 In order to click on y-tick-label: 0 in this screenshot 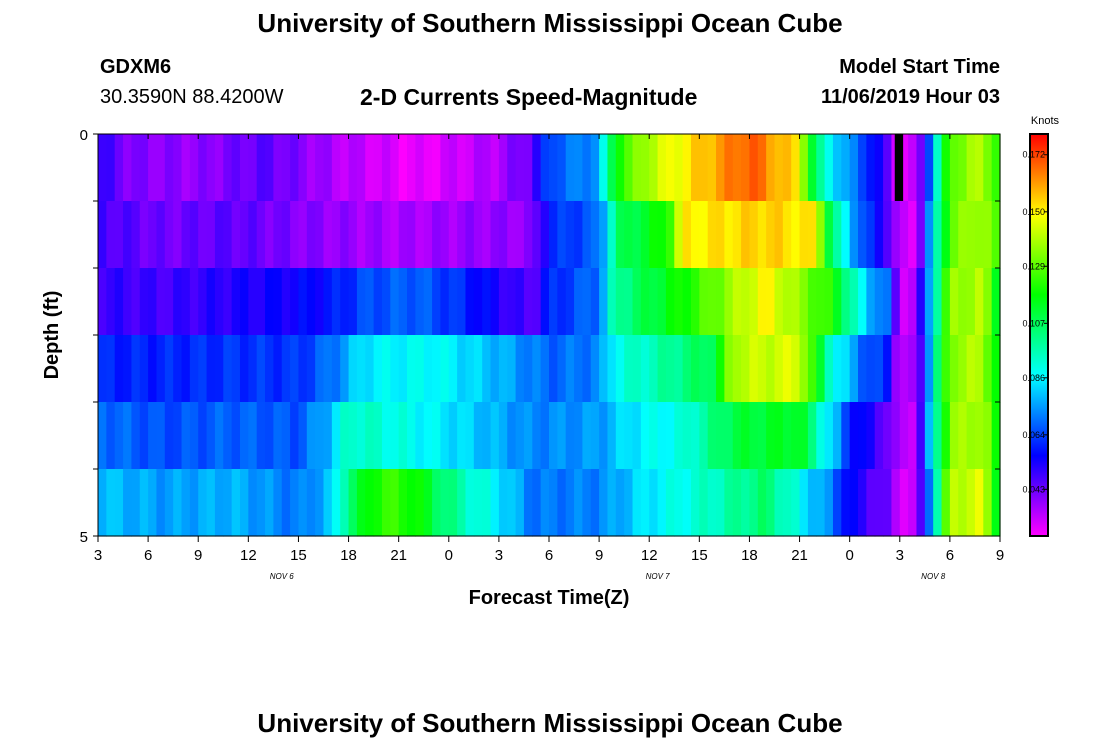, I will do `click(84, 135)`.